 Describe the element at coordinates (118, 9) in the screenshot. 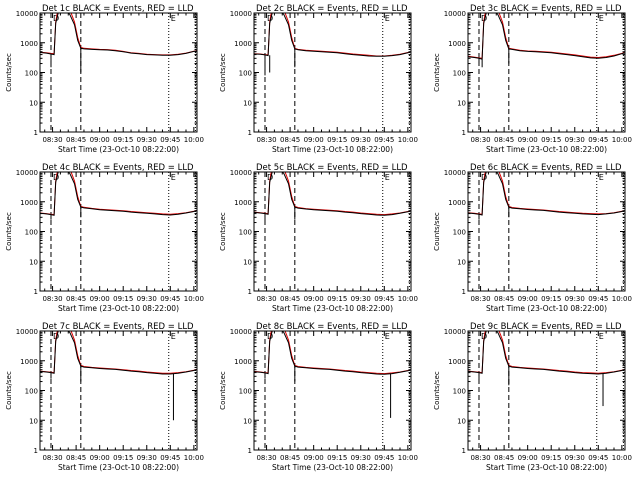

I see `panel-title: Det 1c BLACK = Events, RED = LLD` at that location.